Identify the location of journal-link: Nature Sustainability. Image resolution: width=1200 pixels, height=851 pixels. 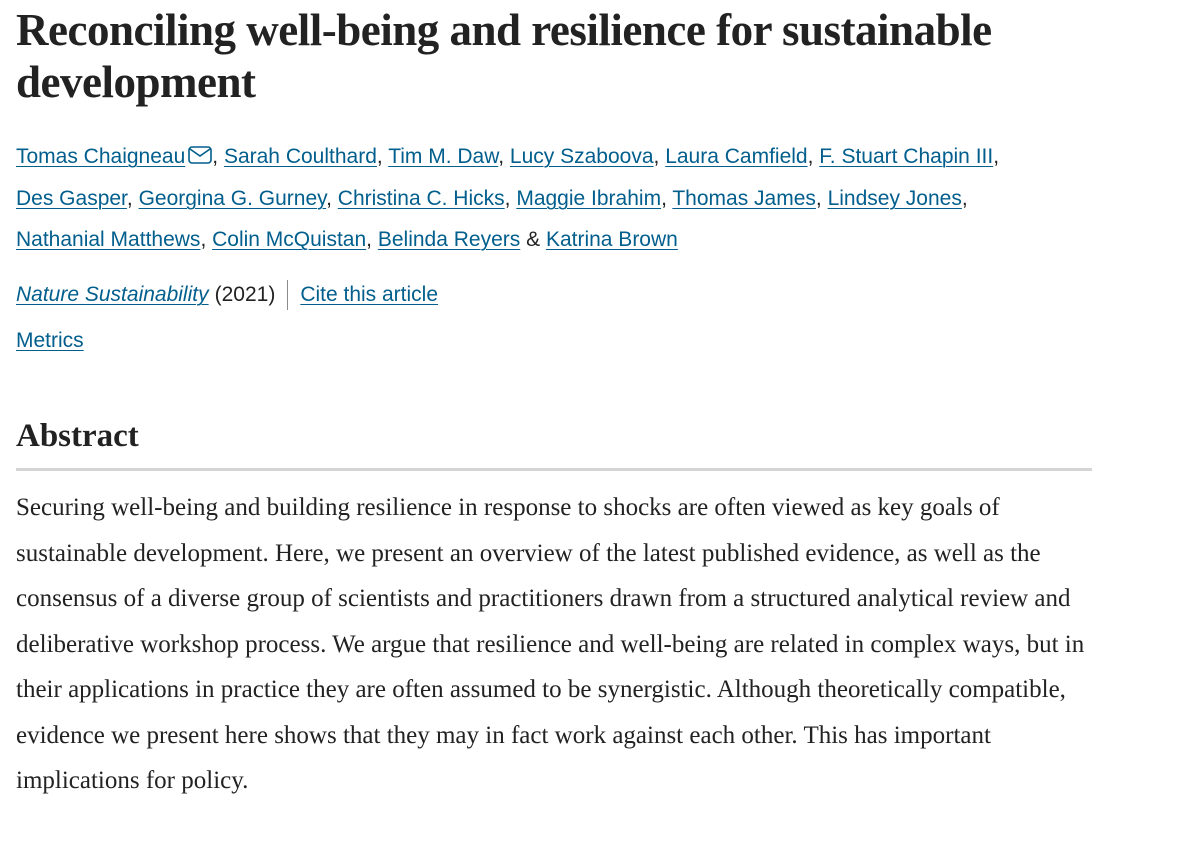
(112, 294).